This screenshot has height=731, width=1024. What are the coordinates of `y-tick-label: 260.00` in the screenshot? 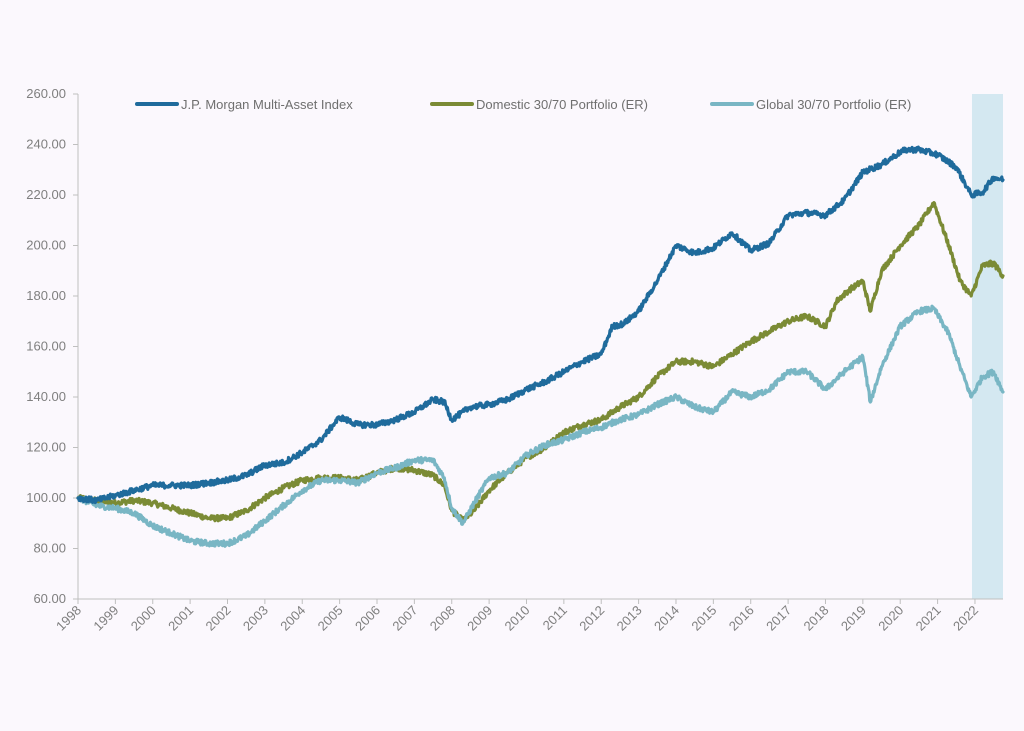 It's located at (46, 93).